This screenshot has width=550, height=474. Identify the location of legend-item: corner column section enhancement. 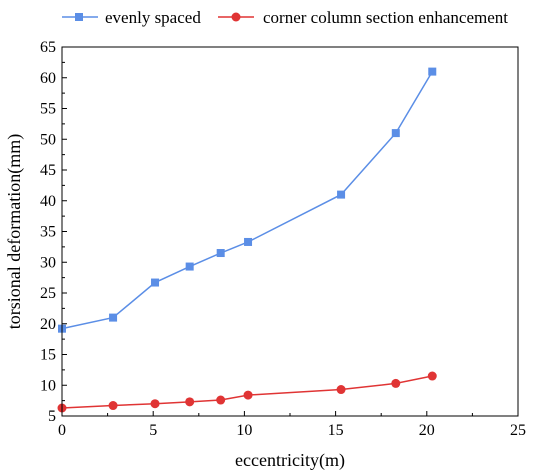
(363, 17).